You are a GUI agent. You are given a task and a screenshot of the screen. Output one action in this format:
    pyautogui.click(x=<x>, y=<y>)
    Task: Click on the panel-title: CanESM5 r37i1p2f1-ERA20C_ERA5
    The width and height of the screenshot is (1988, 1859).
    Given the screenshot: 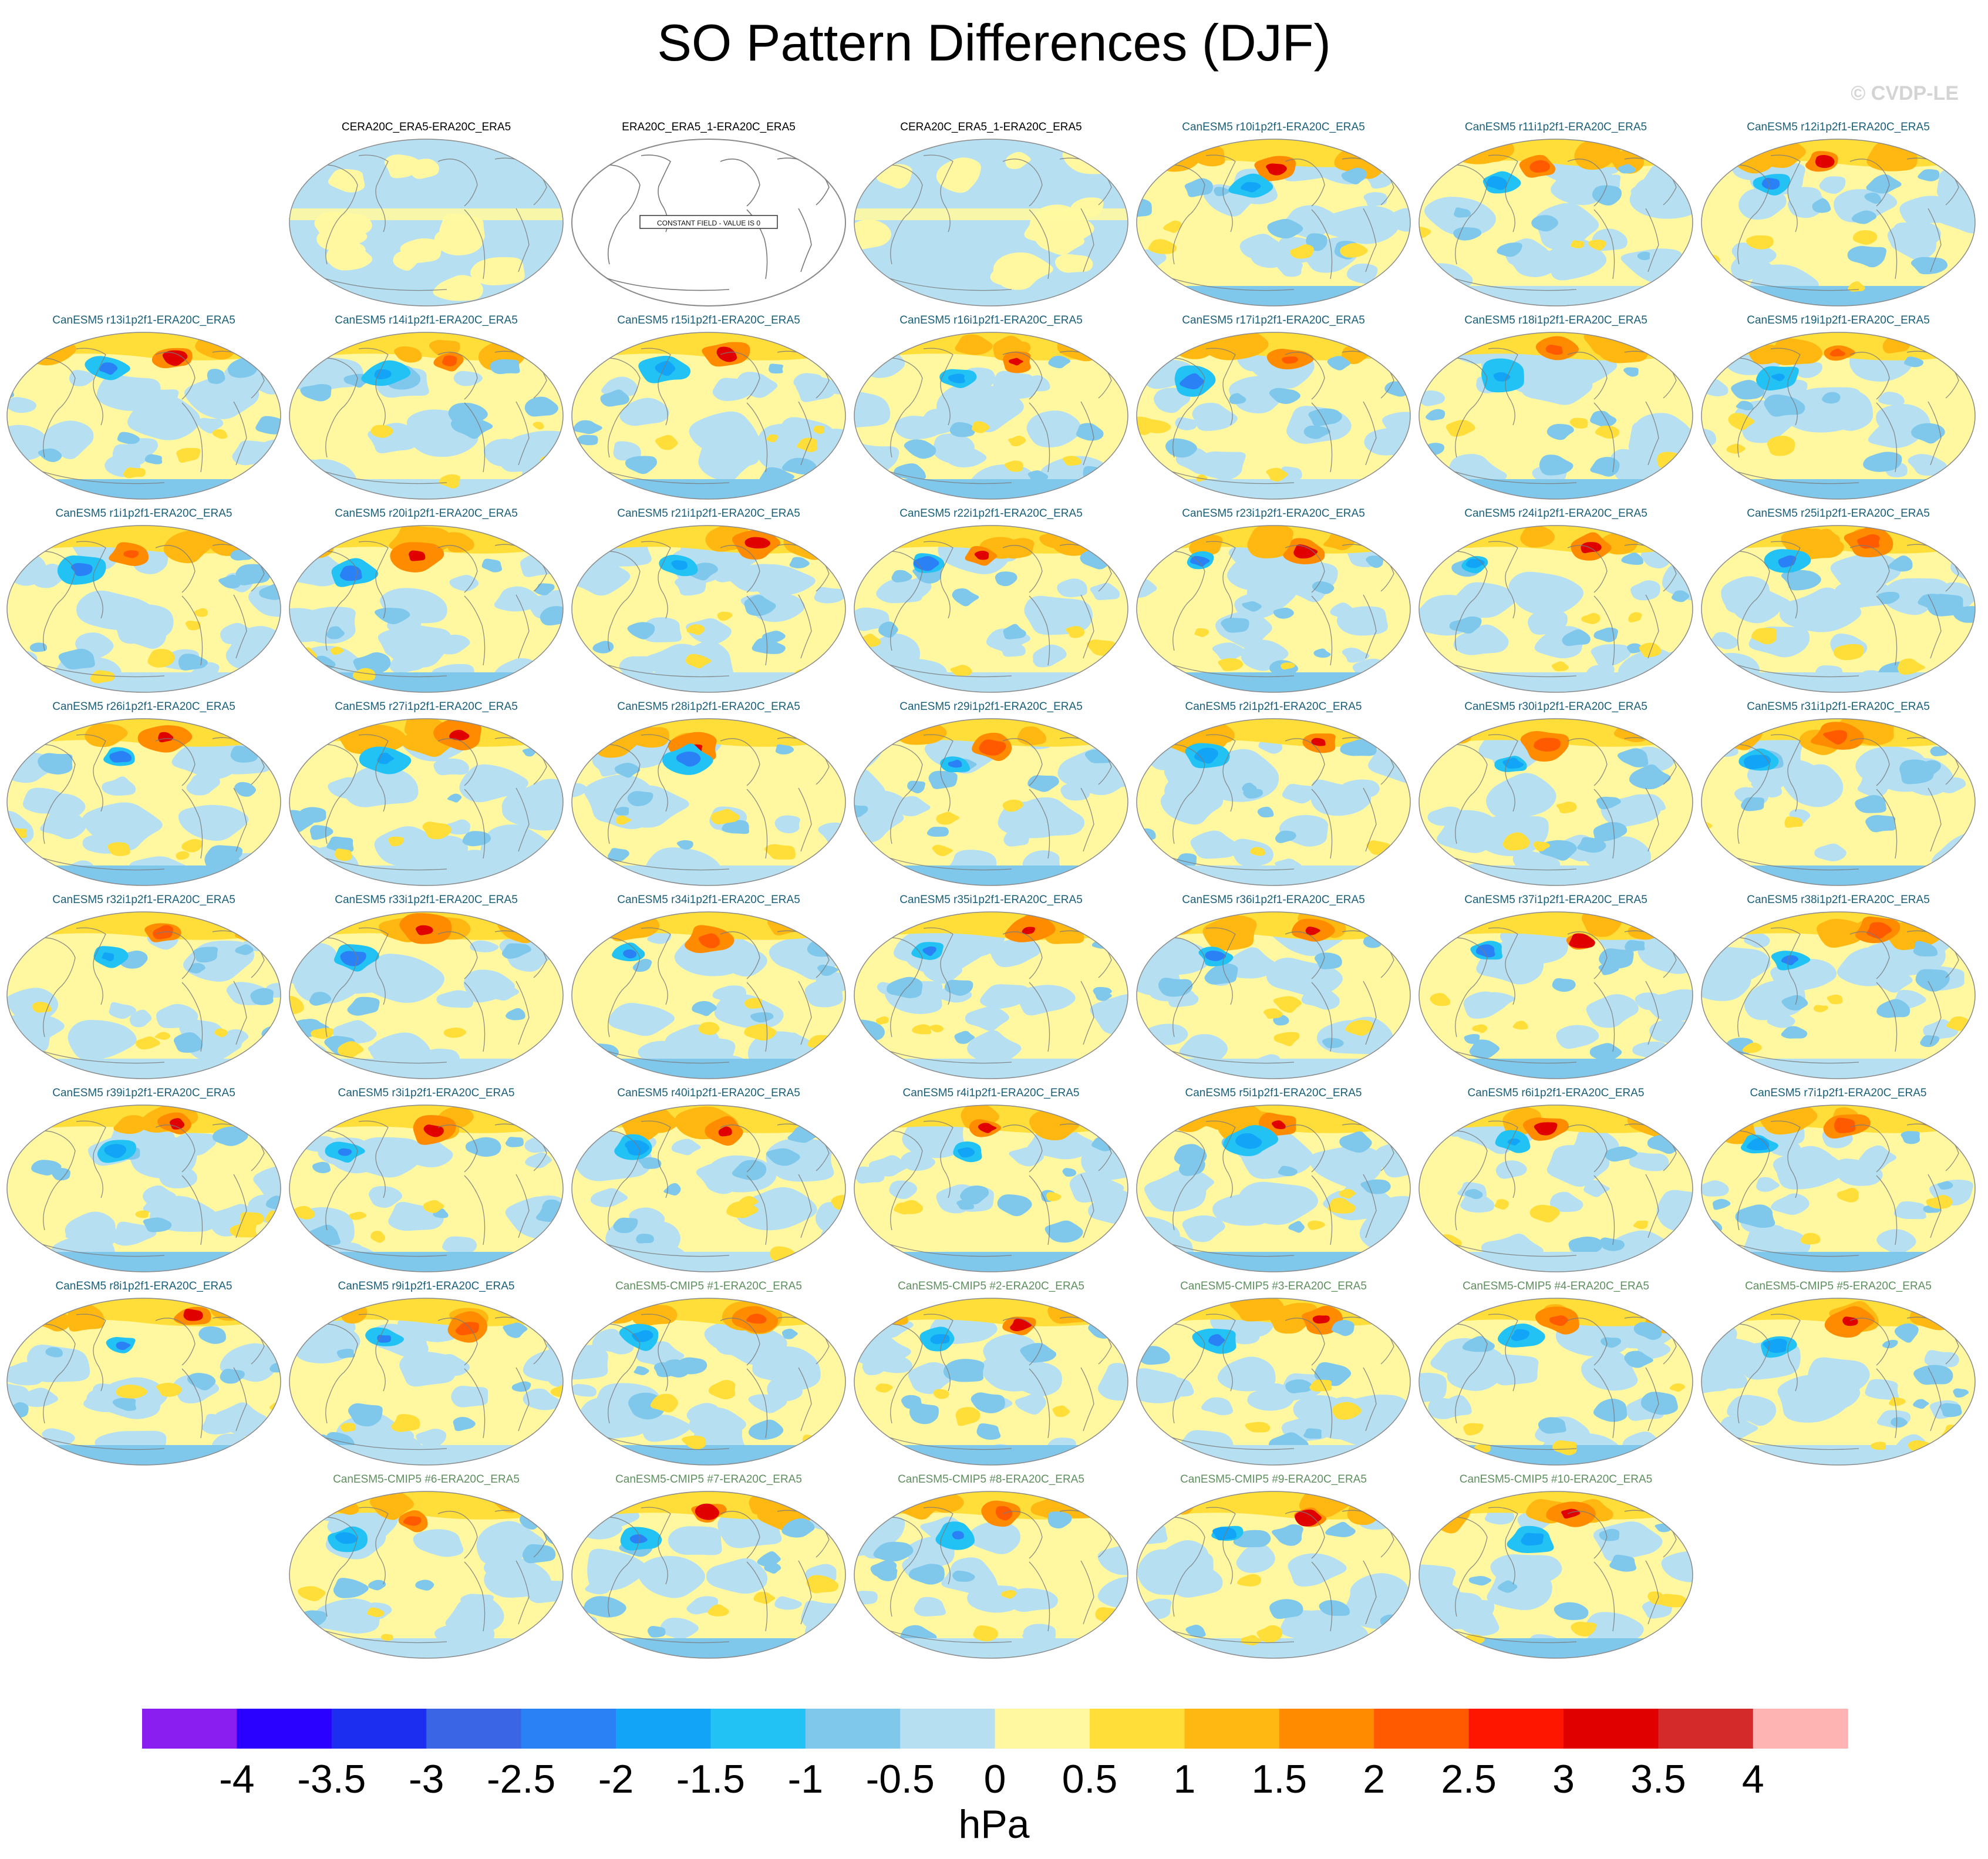 What is the action you would take?
    pyautogui.click(x=1556, y=900)
    